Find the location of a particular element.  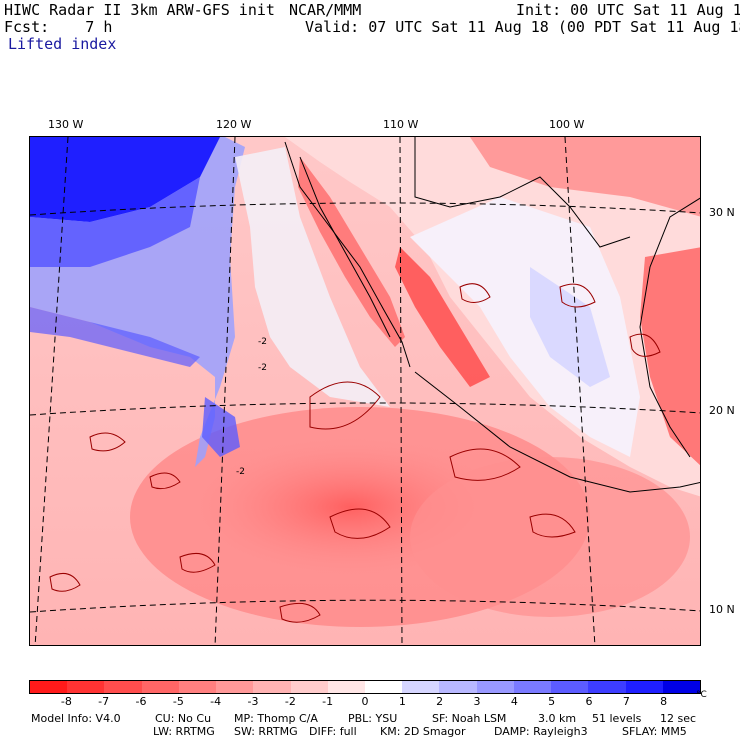

colorbar is located at coordinates (365, 687).